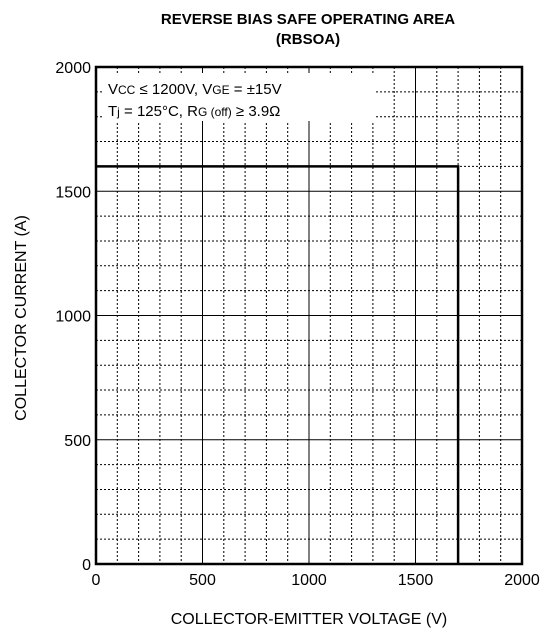 The height and width of the screenshot is (638, 544). Describe the element at coordinates (159, 111) in the screenshot. I see `annotation-tj-value: = 125°C, R` at that location.